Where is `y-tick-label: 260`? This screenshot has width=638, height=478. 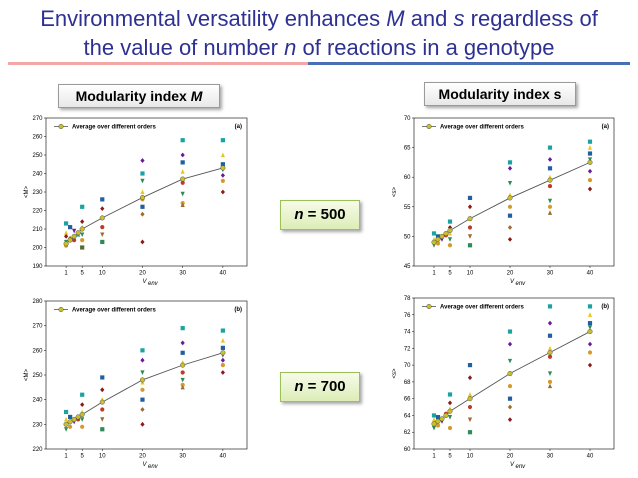
y-tick-label: 260 is located at coordinates (37, 138).